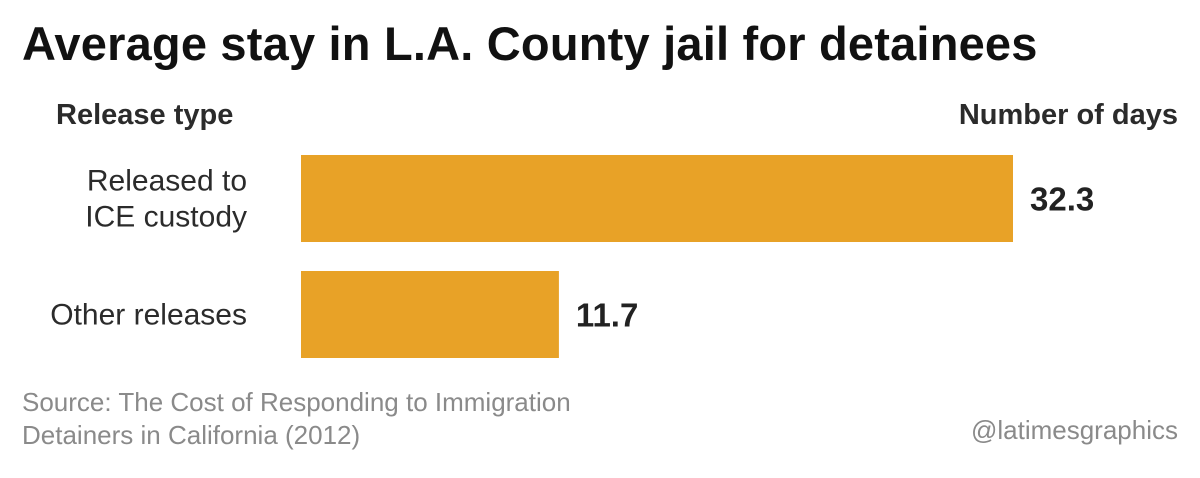  What do you see at coordinates (191, 435) in the screenshot?
I see `source-line-2: Detainers in California (2012)` at bounding box center [191, 435].